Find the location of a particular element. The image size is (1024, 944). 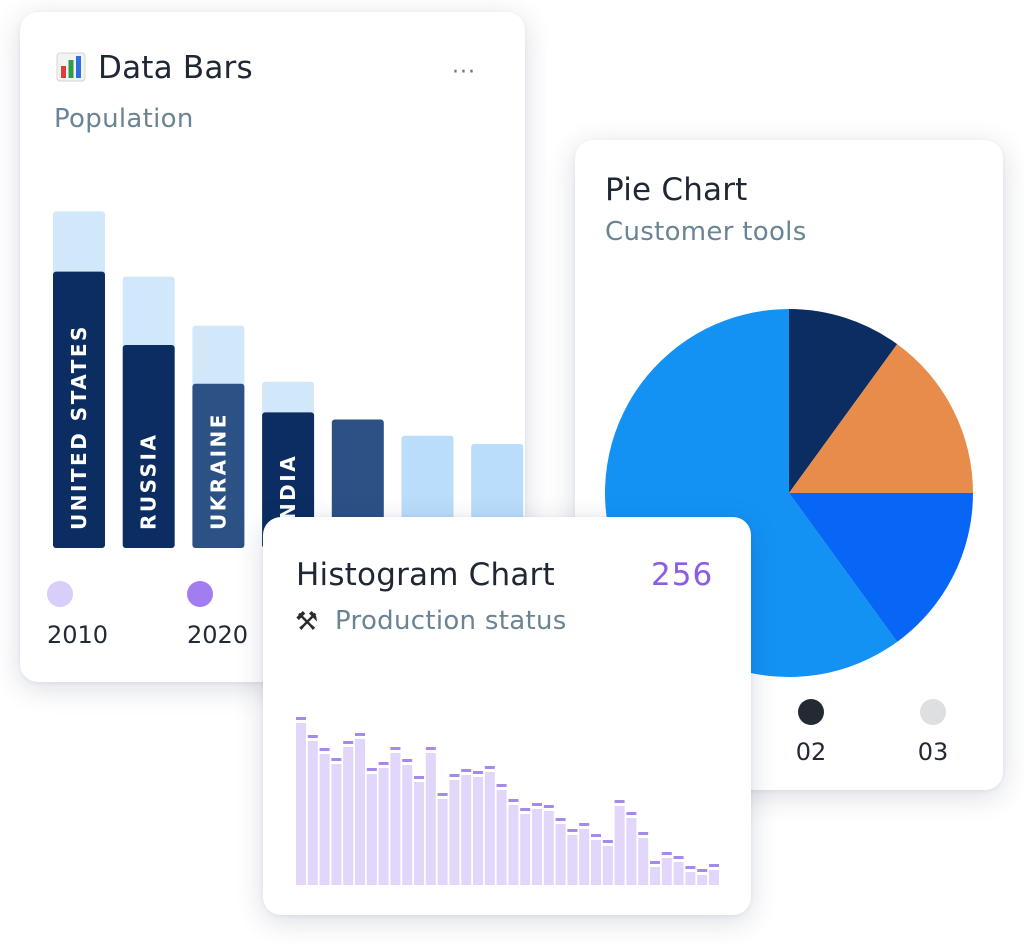

hammer-and-pick-icon: ⚒ is located at coordinates (307, 622).